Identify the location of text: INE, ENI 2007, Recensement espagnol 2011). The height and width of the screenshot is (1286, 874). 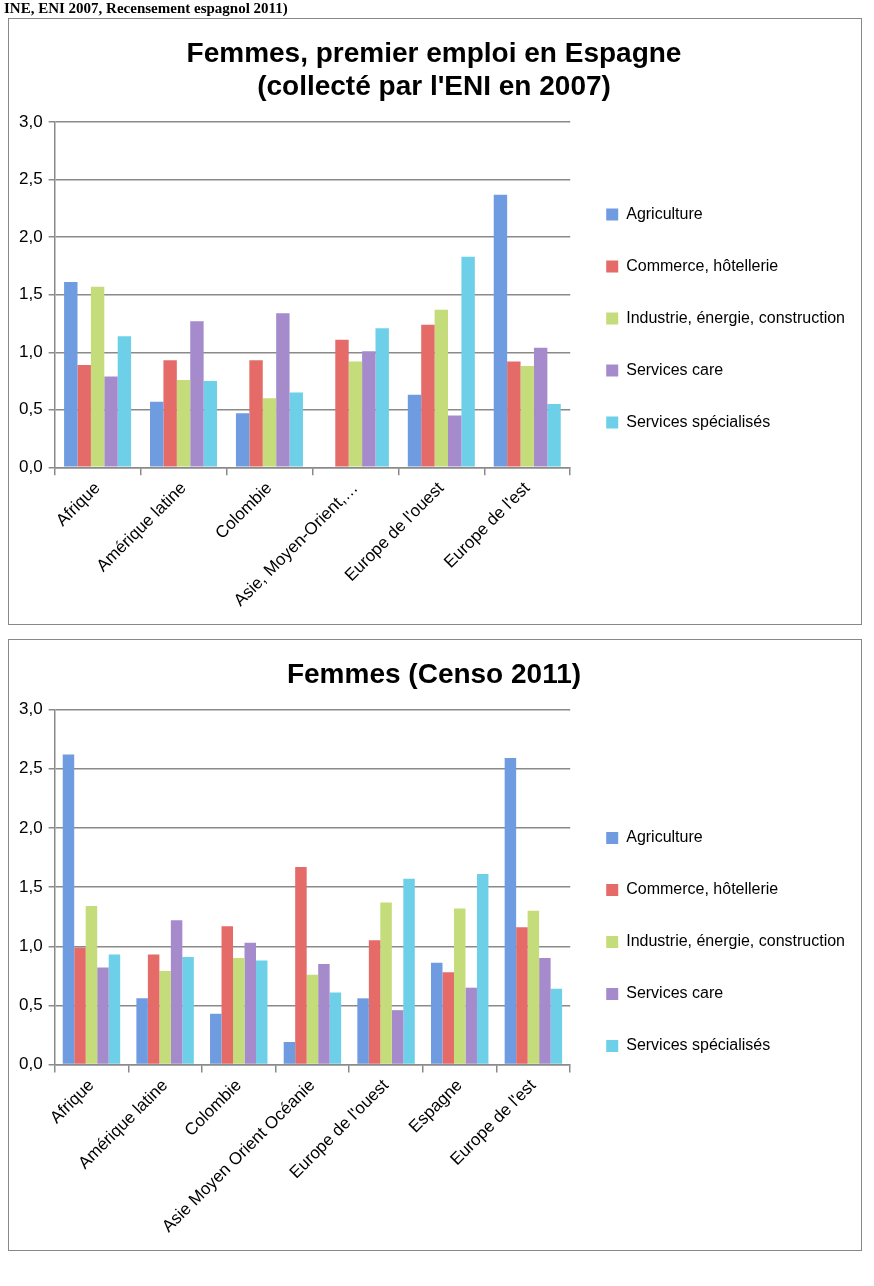
(146, 8).